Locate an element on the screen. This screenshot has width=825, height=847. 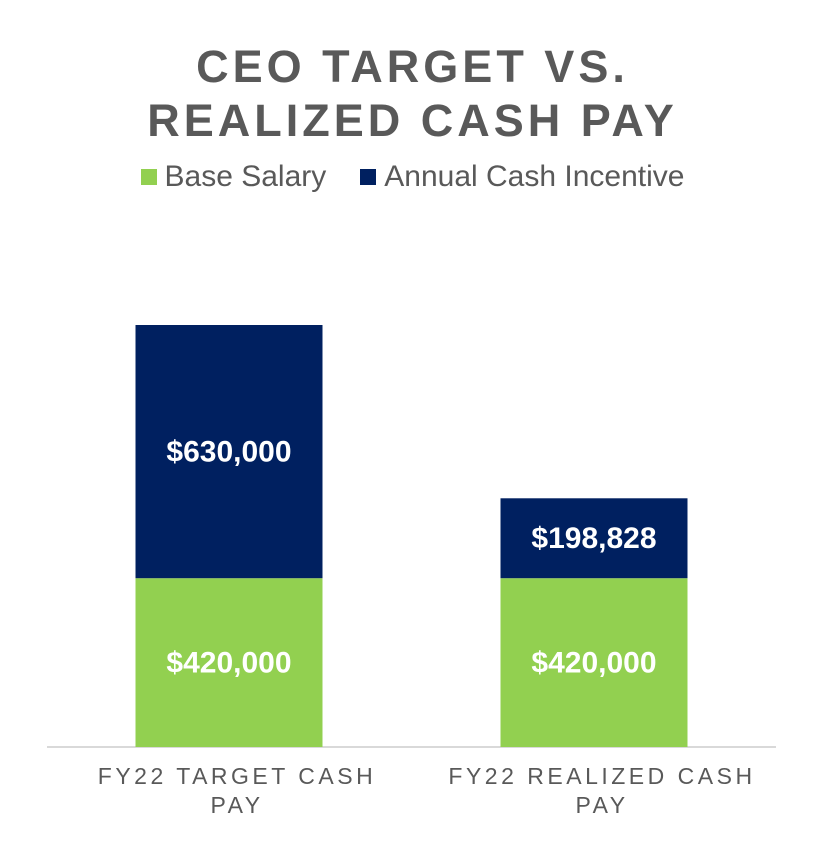
value-label: $198,828 is located at coordinates (593, 538).